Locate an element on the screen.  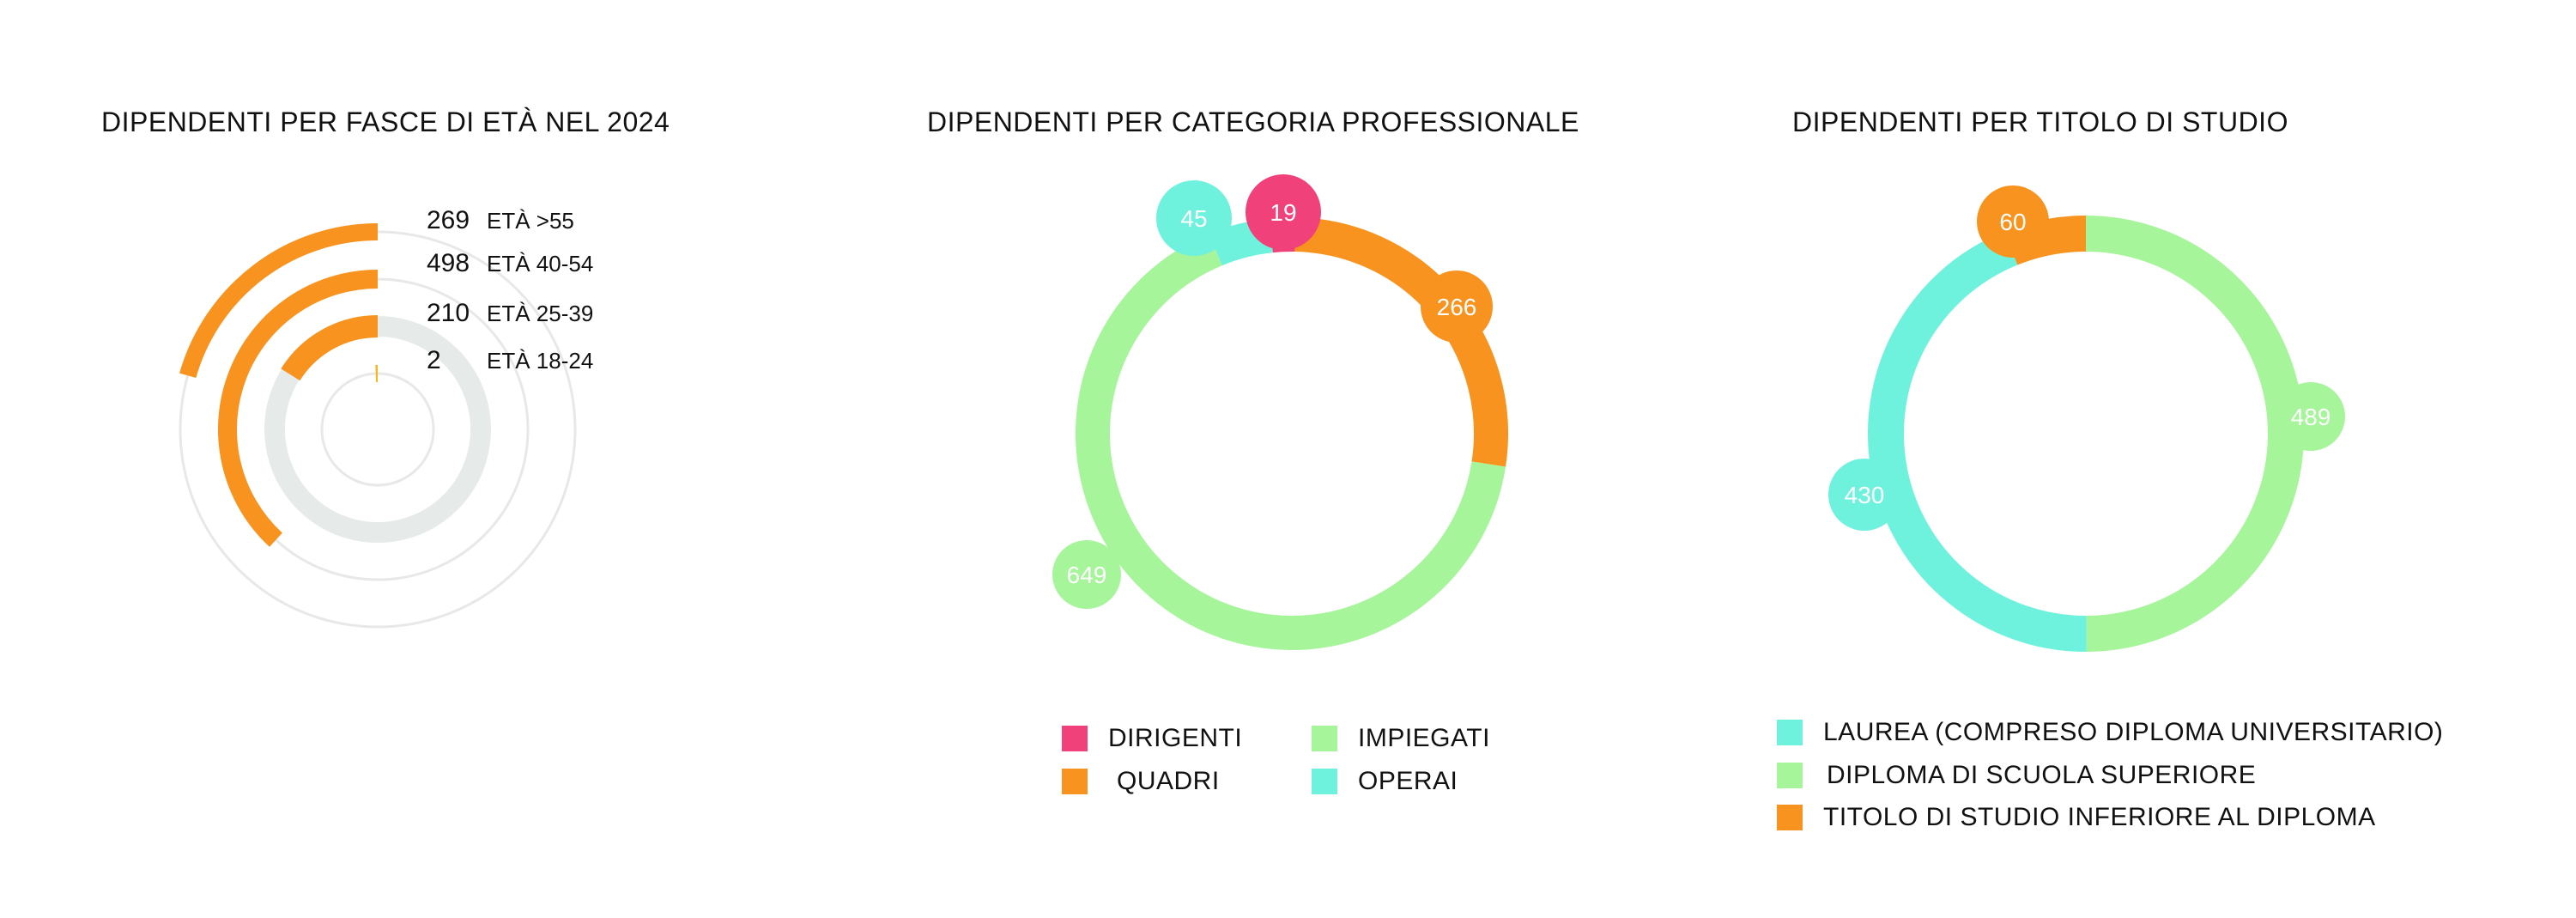
legend-item-quadri: QUADRI is located at coordinates (1141, 781).